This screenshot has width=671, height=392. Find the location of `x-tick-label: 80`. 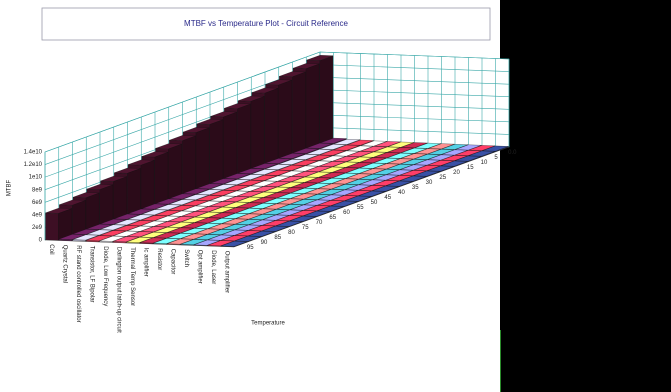

x-tick-label: 80 is located at coordinates (291, 233).